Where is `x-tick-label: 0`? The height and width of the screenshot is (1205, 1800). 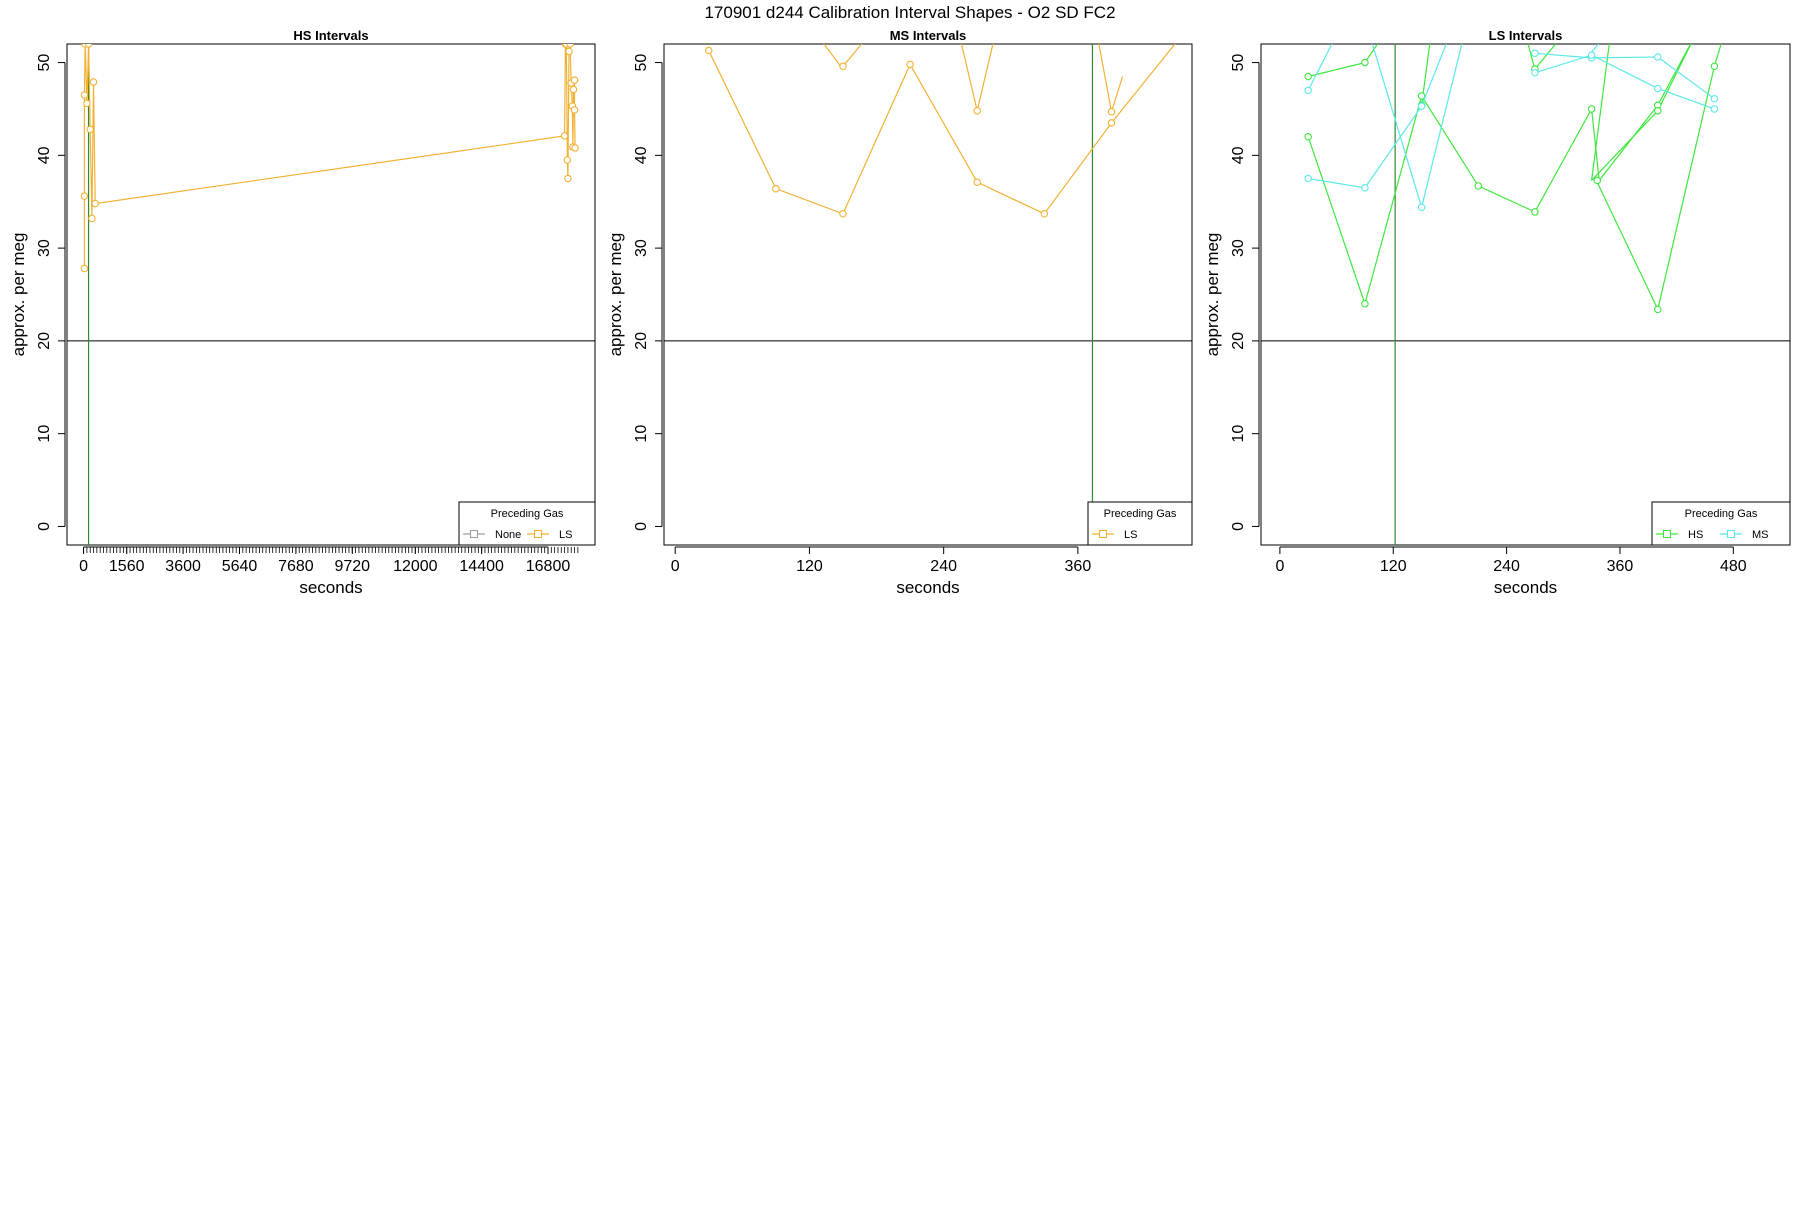 x-tick-label: 0 is located at coordinates (1279, 566).